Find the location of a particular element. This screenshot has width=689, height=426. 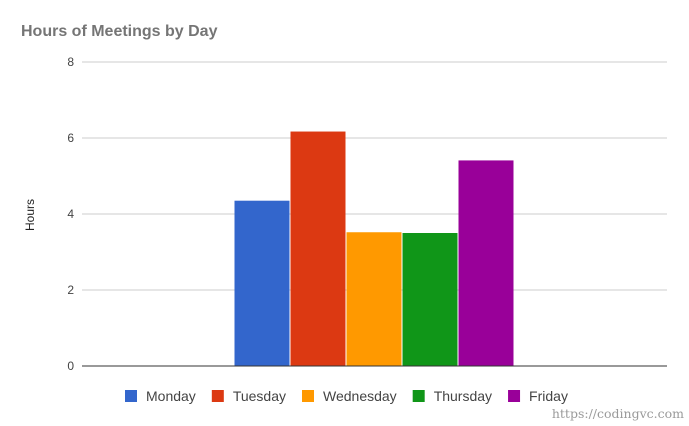

legend-item-thursday: Thursday is located at coordinates (452, 396).